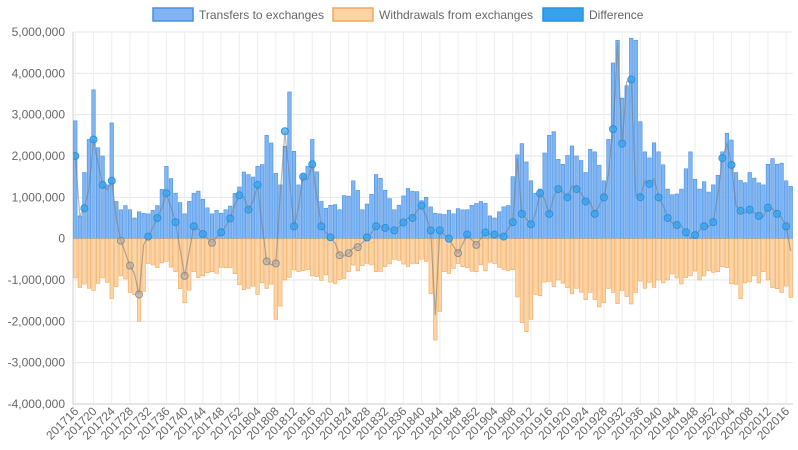 The width and height of the screenshot is (798, 450). Describe the element at coordinates (37, 280) in the screenshot. I see `y-tick-label: -1,000,000` at that location.